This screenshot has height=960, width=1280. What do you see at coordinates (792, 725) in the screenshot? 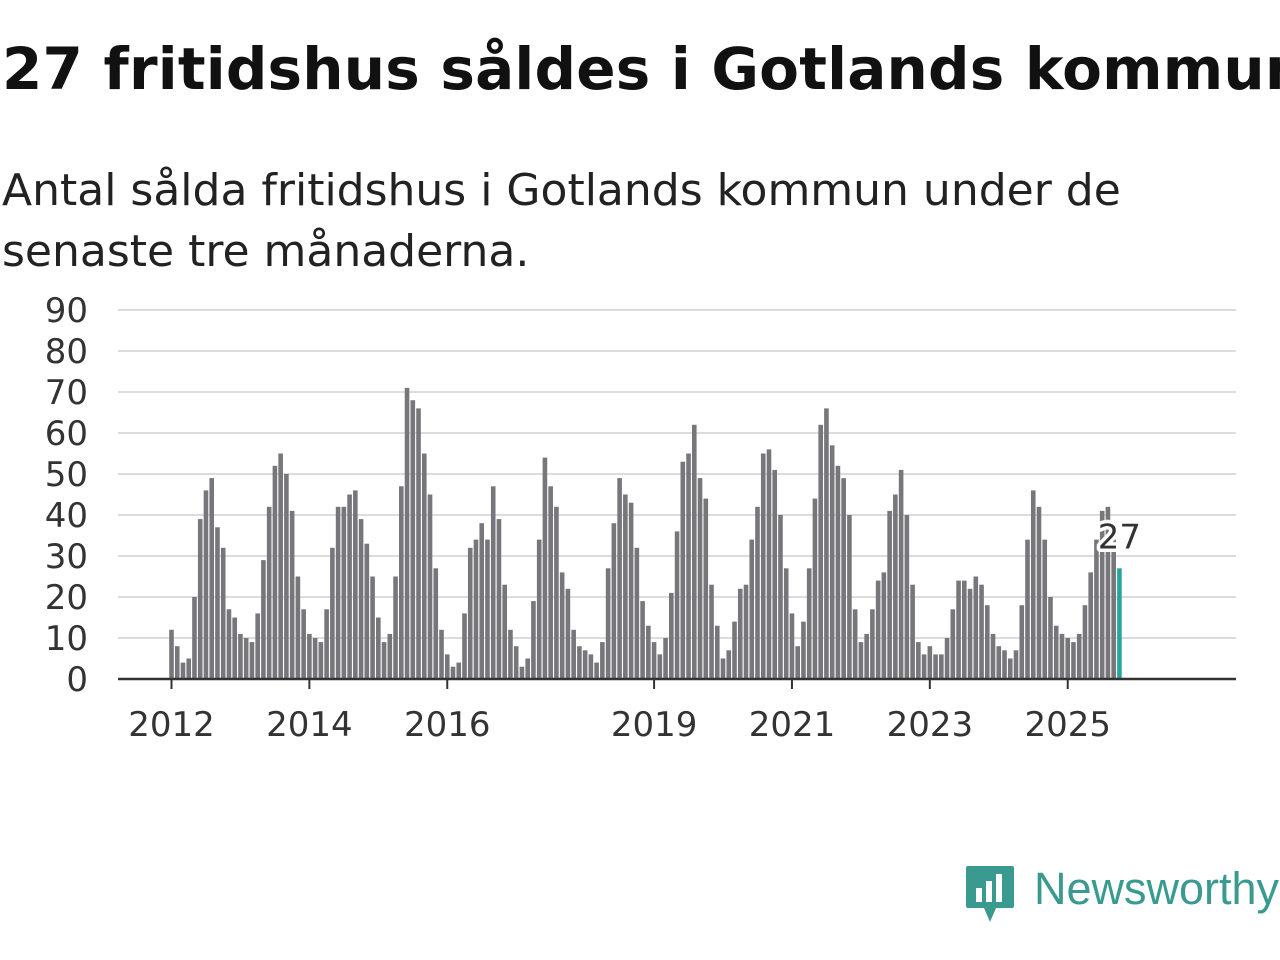
I see `x-tick-label: 2021` at bounding box center [792, 725].